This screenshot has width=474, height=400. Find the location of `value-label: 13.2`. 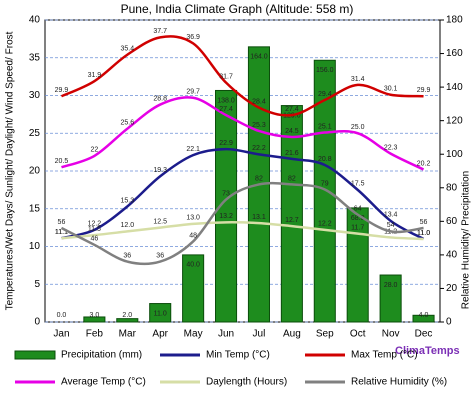

value-label: 13.2 is located at coordinates (226, 216).